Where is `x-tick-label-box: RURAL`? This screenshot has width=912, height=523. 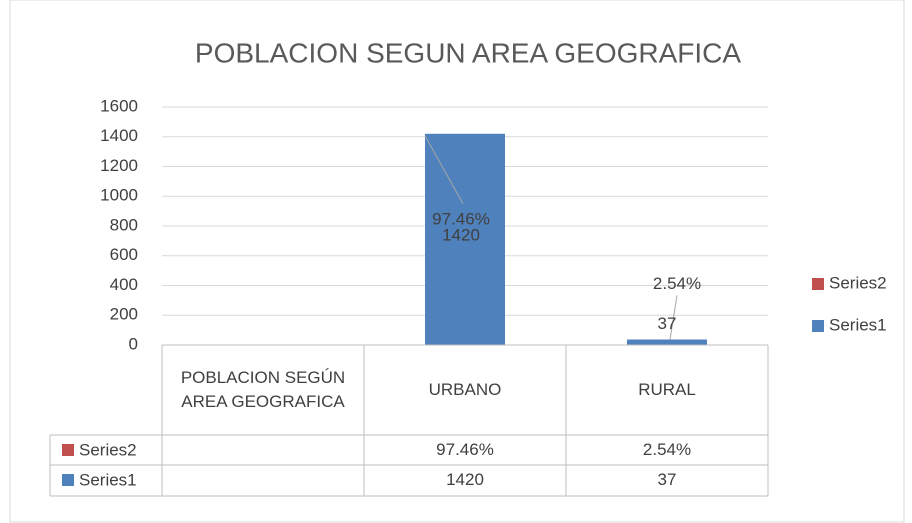
x-tick-label-box: RURAL is located at coordinates (667, 389).